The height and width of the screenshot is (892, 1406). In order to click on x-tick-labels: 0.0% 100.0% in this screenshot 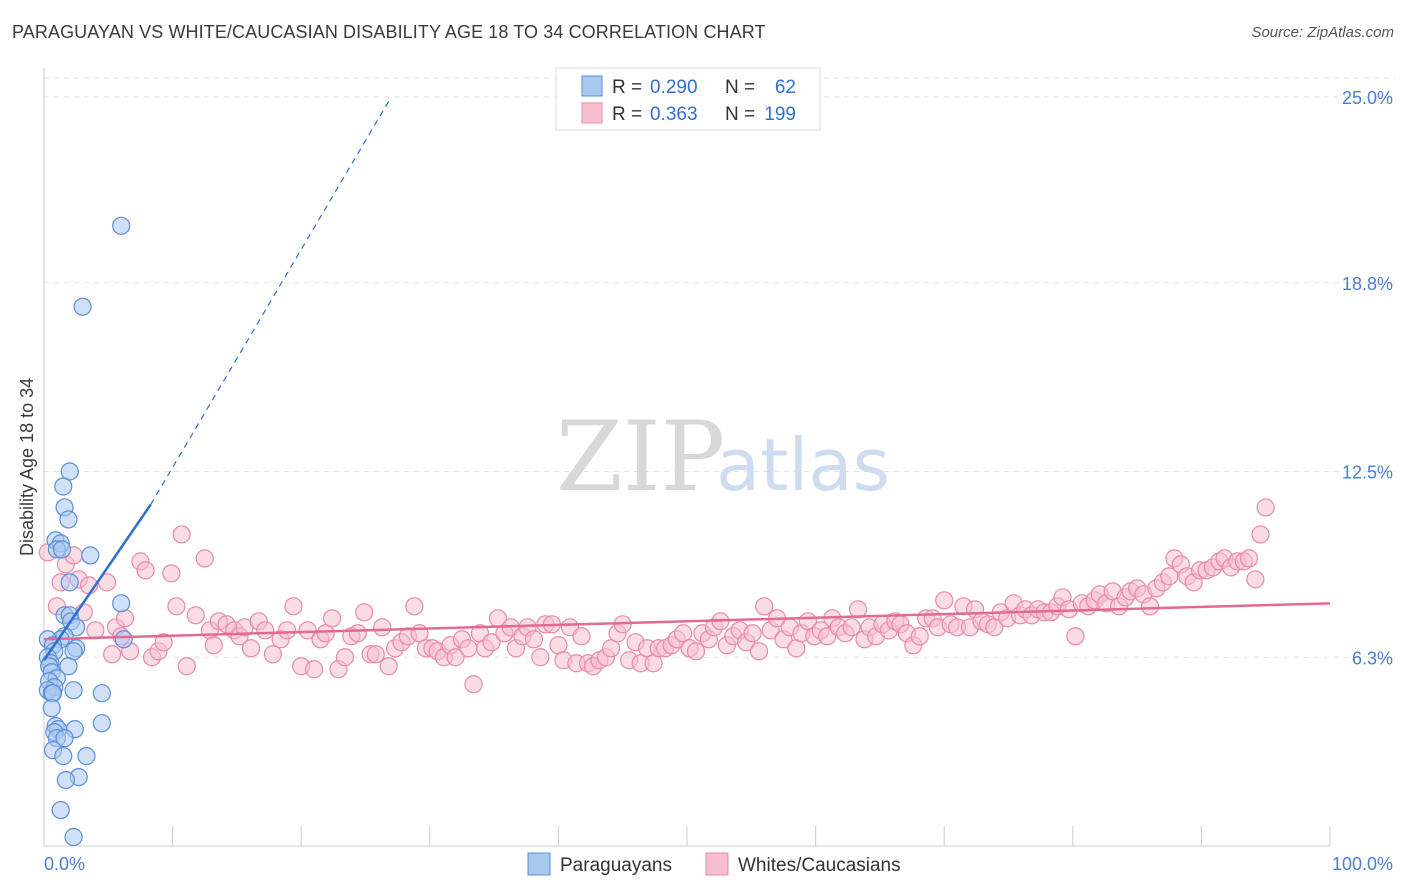, I will do `click(718, 864)`.